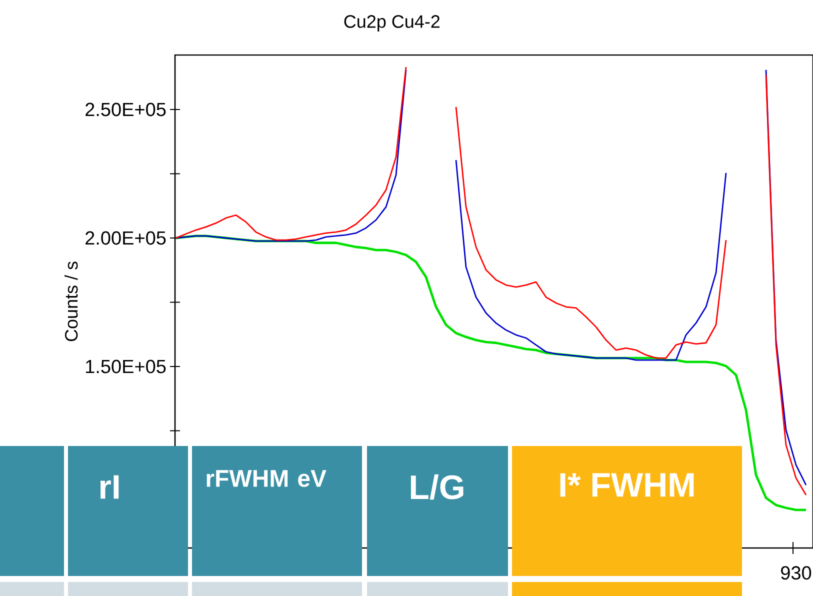 This screenshot has height=596, width=813. What do you see at coordinates (796, 573) in the screenshot?
I see `text: 930` at bounding box center [796, 573].